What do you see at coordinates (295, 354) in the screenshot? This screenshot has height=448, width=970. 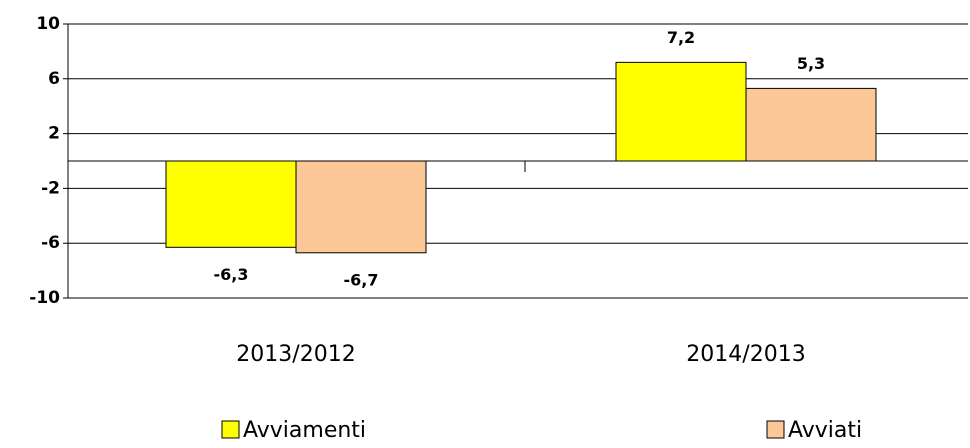 I see `x-tick-label: 2013/2012` at bounding box center [295, 354].